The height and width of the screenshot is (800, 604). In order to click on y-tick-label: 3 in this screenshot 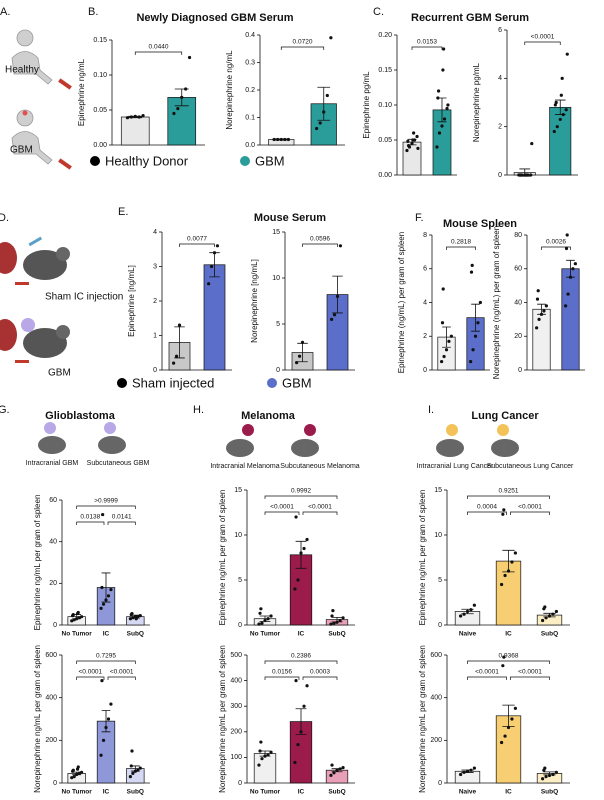, I will do `click(155, 266)`.